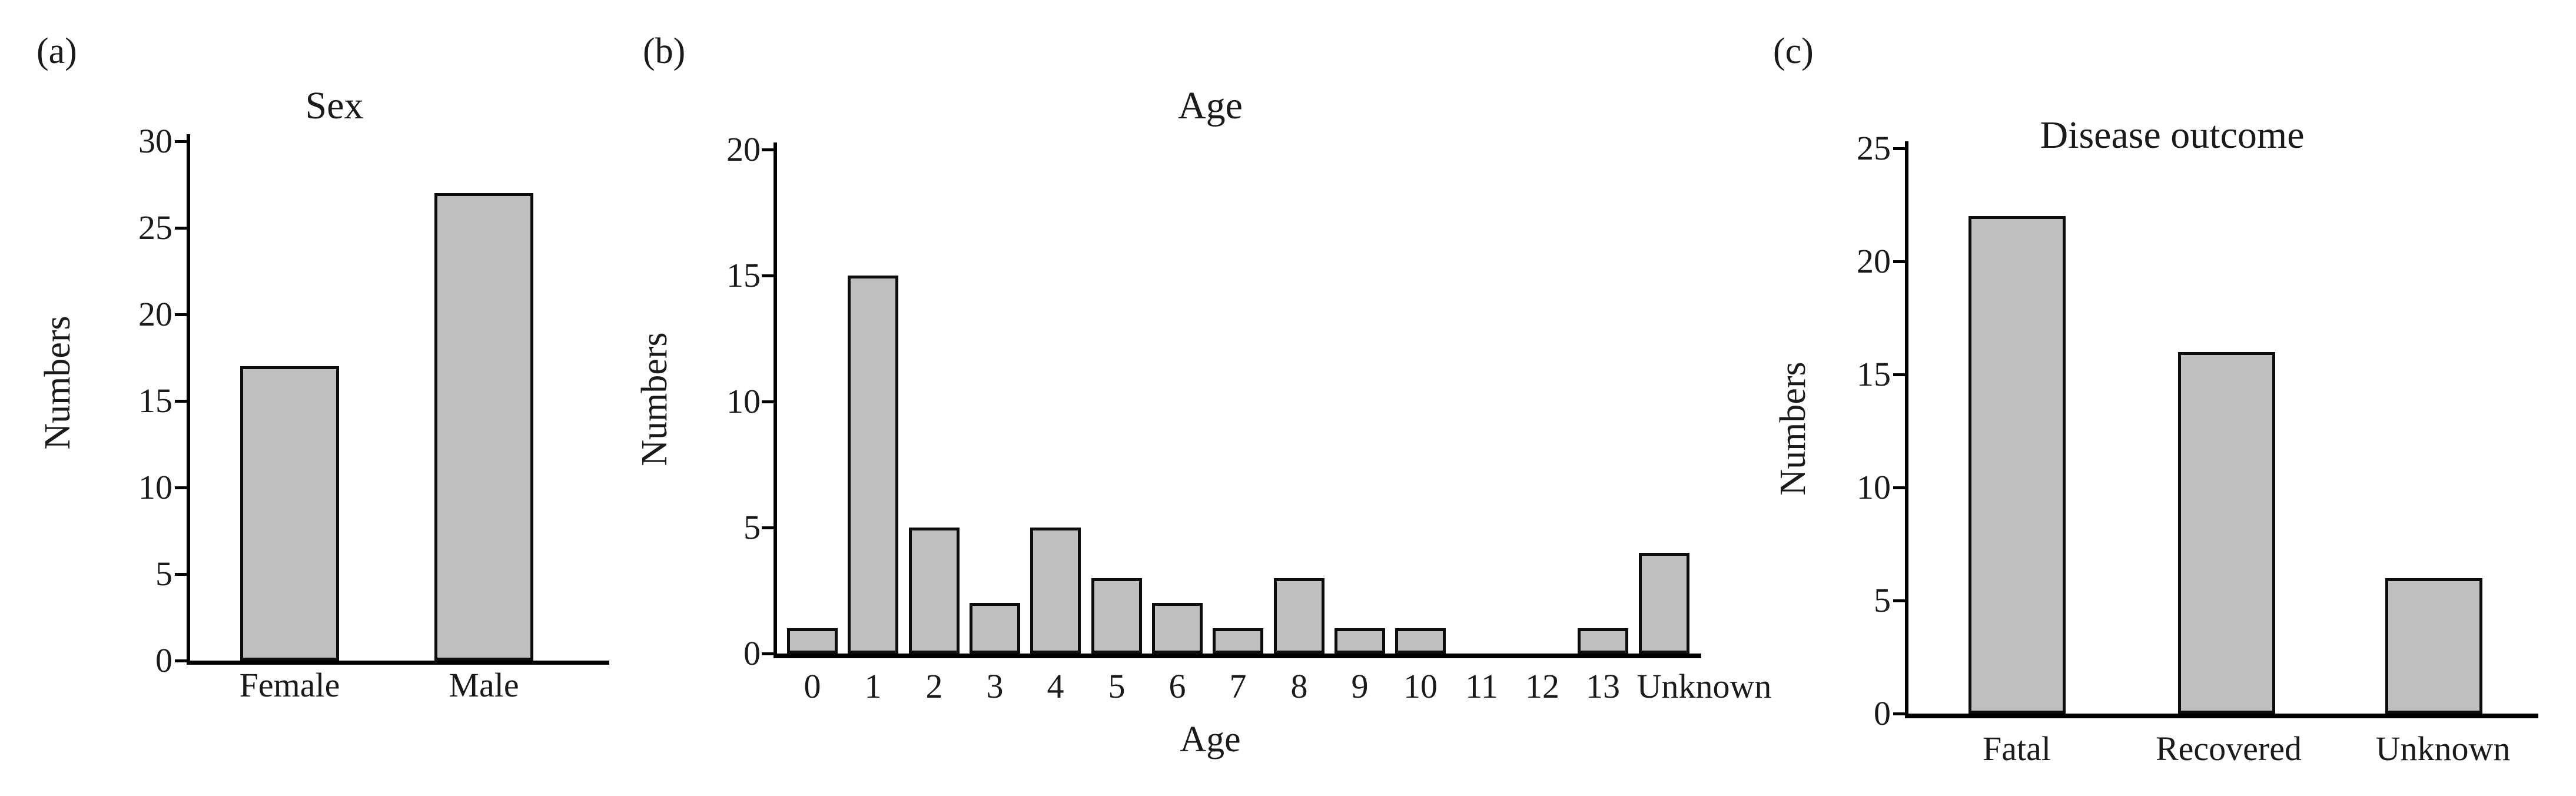 Image resolution: width=2576 pixels, height=796 pixels. What do you see at coordinates (1299, 686) in the screenshot?
I see `x-category-label: 8` at bounding box center [1299, 686].